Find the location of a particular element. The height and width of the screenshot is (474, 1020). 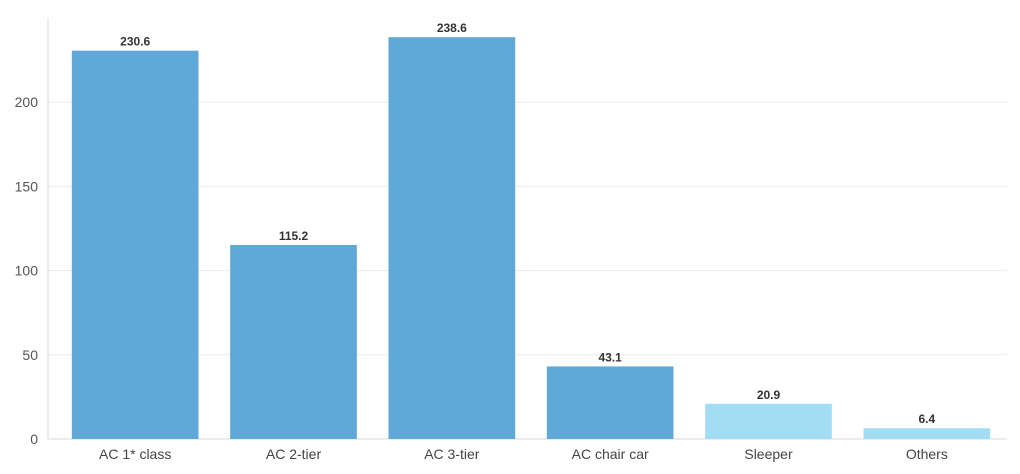

x-tick-label: AC chair car is located at coordinates (610, 454).